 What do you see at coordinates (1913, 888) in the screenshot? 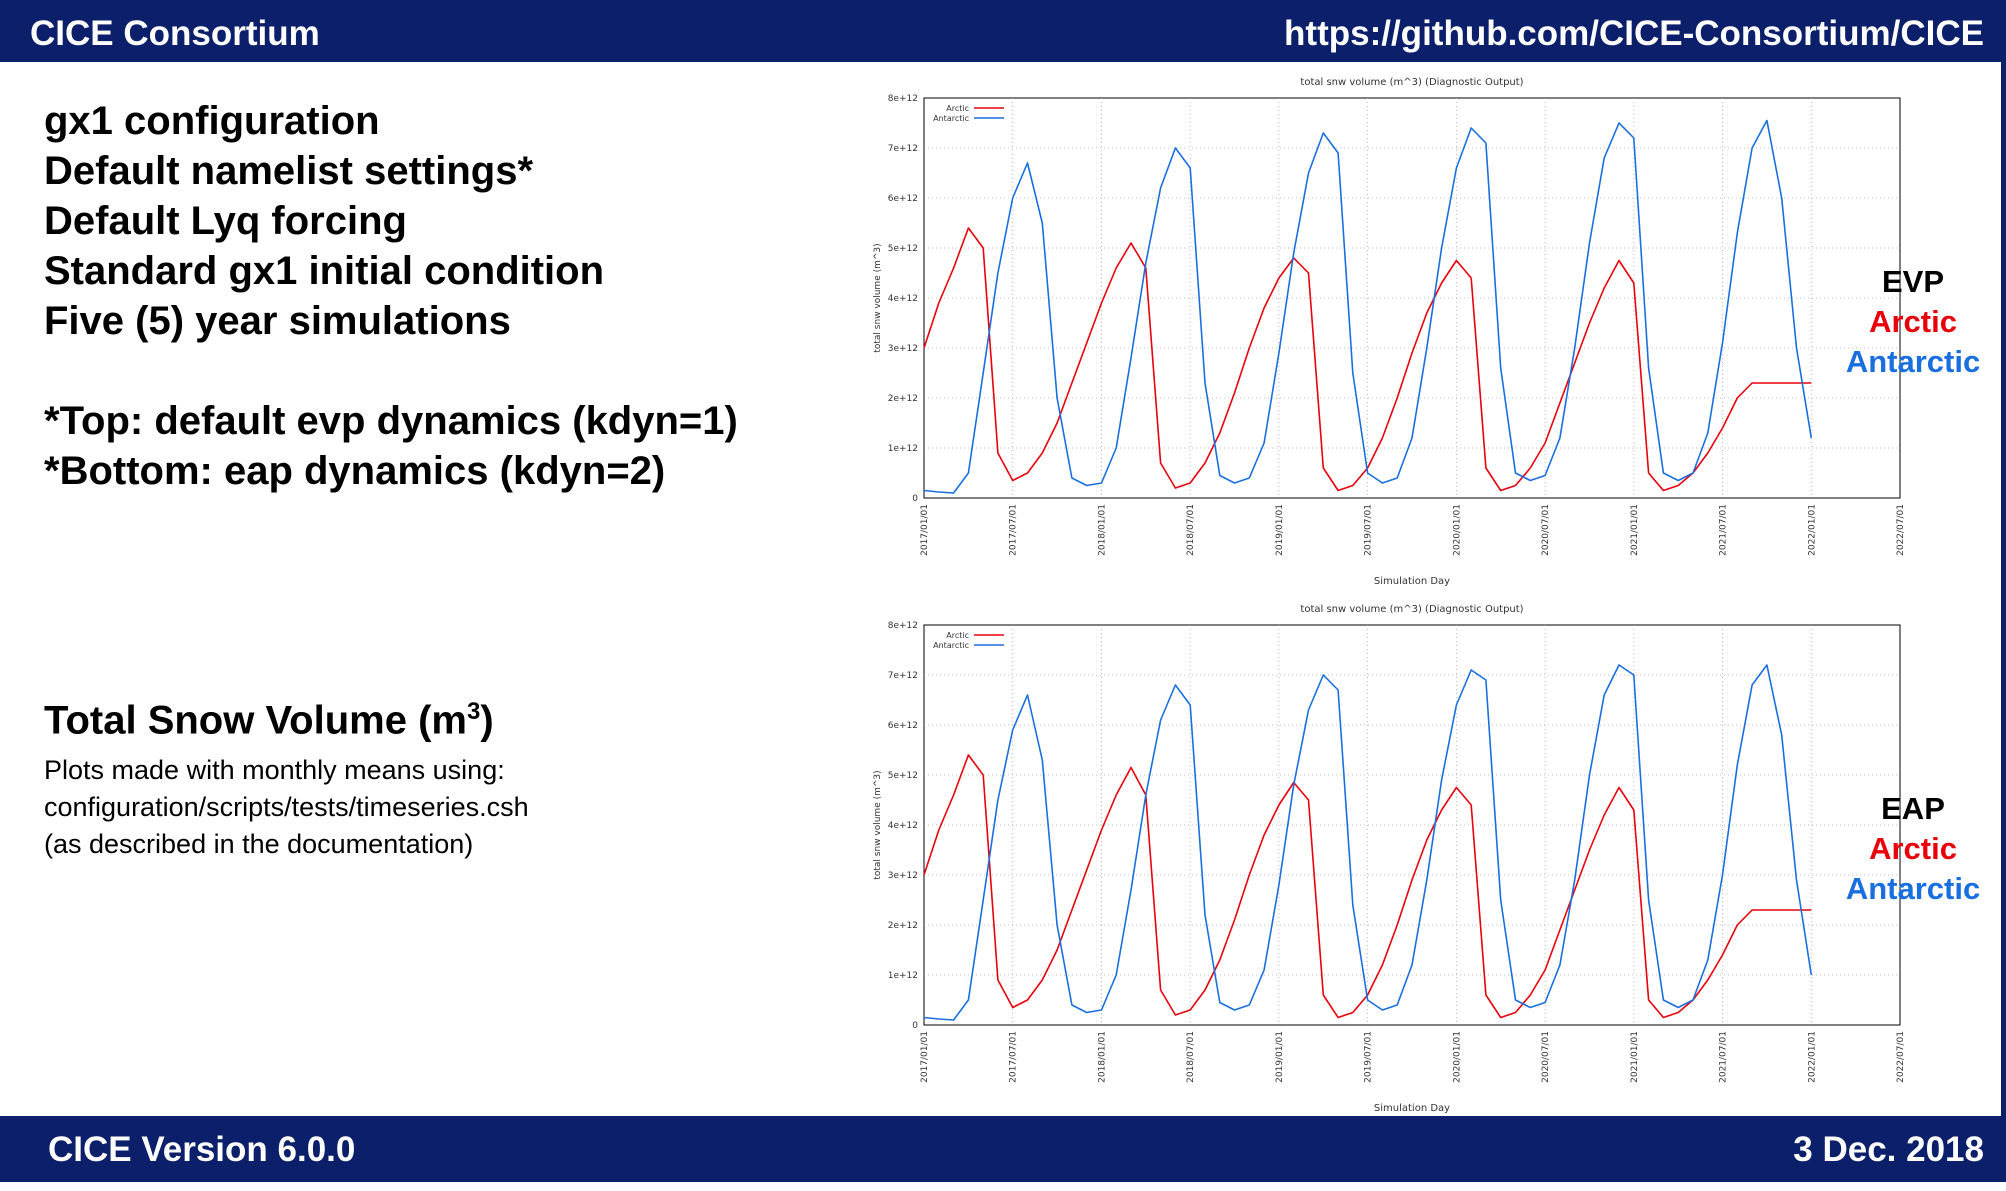
I see `eap-antarctic-label: Antarctic` at bounding box center [1913, 888].